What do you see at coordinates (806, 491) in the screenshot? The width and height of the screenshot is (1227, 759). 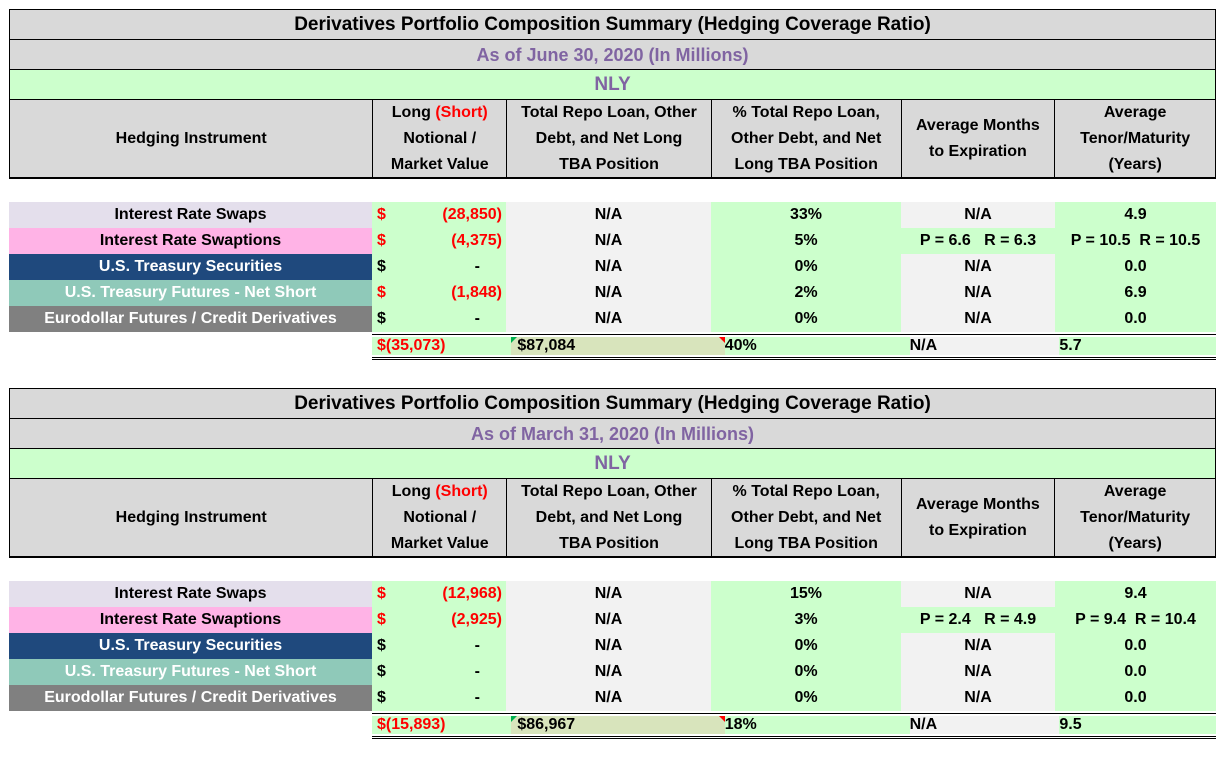 I see `header-pct-repo-line1: % Total Repo Loan,` at bounding box center [806, 491].